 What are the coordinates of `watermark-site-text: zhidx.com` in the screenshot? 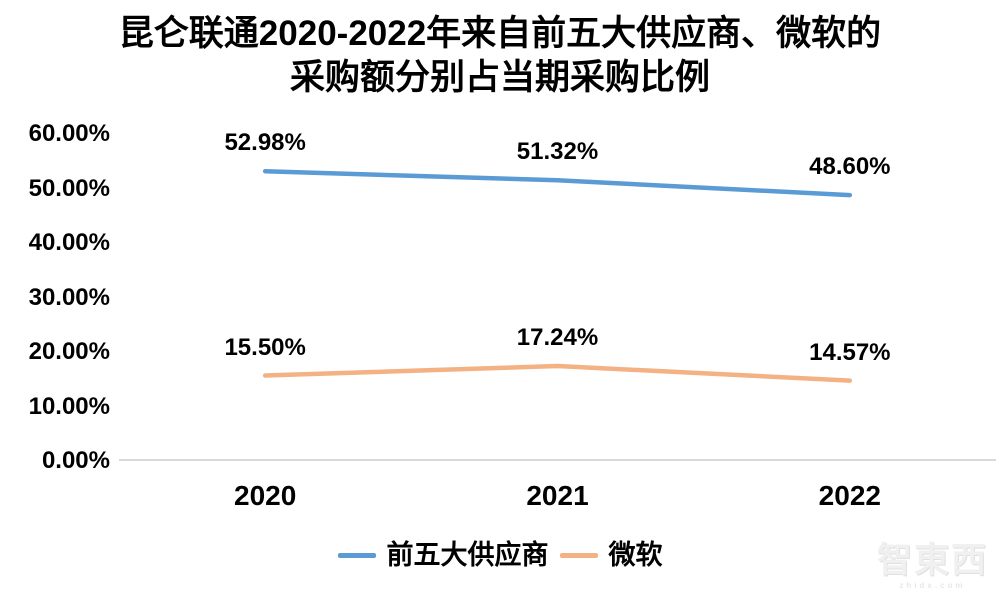 It's located at (932, 585).